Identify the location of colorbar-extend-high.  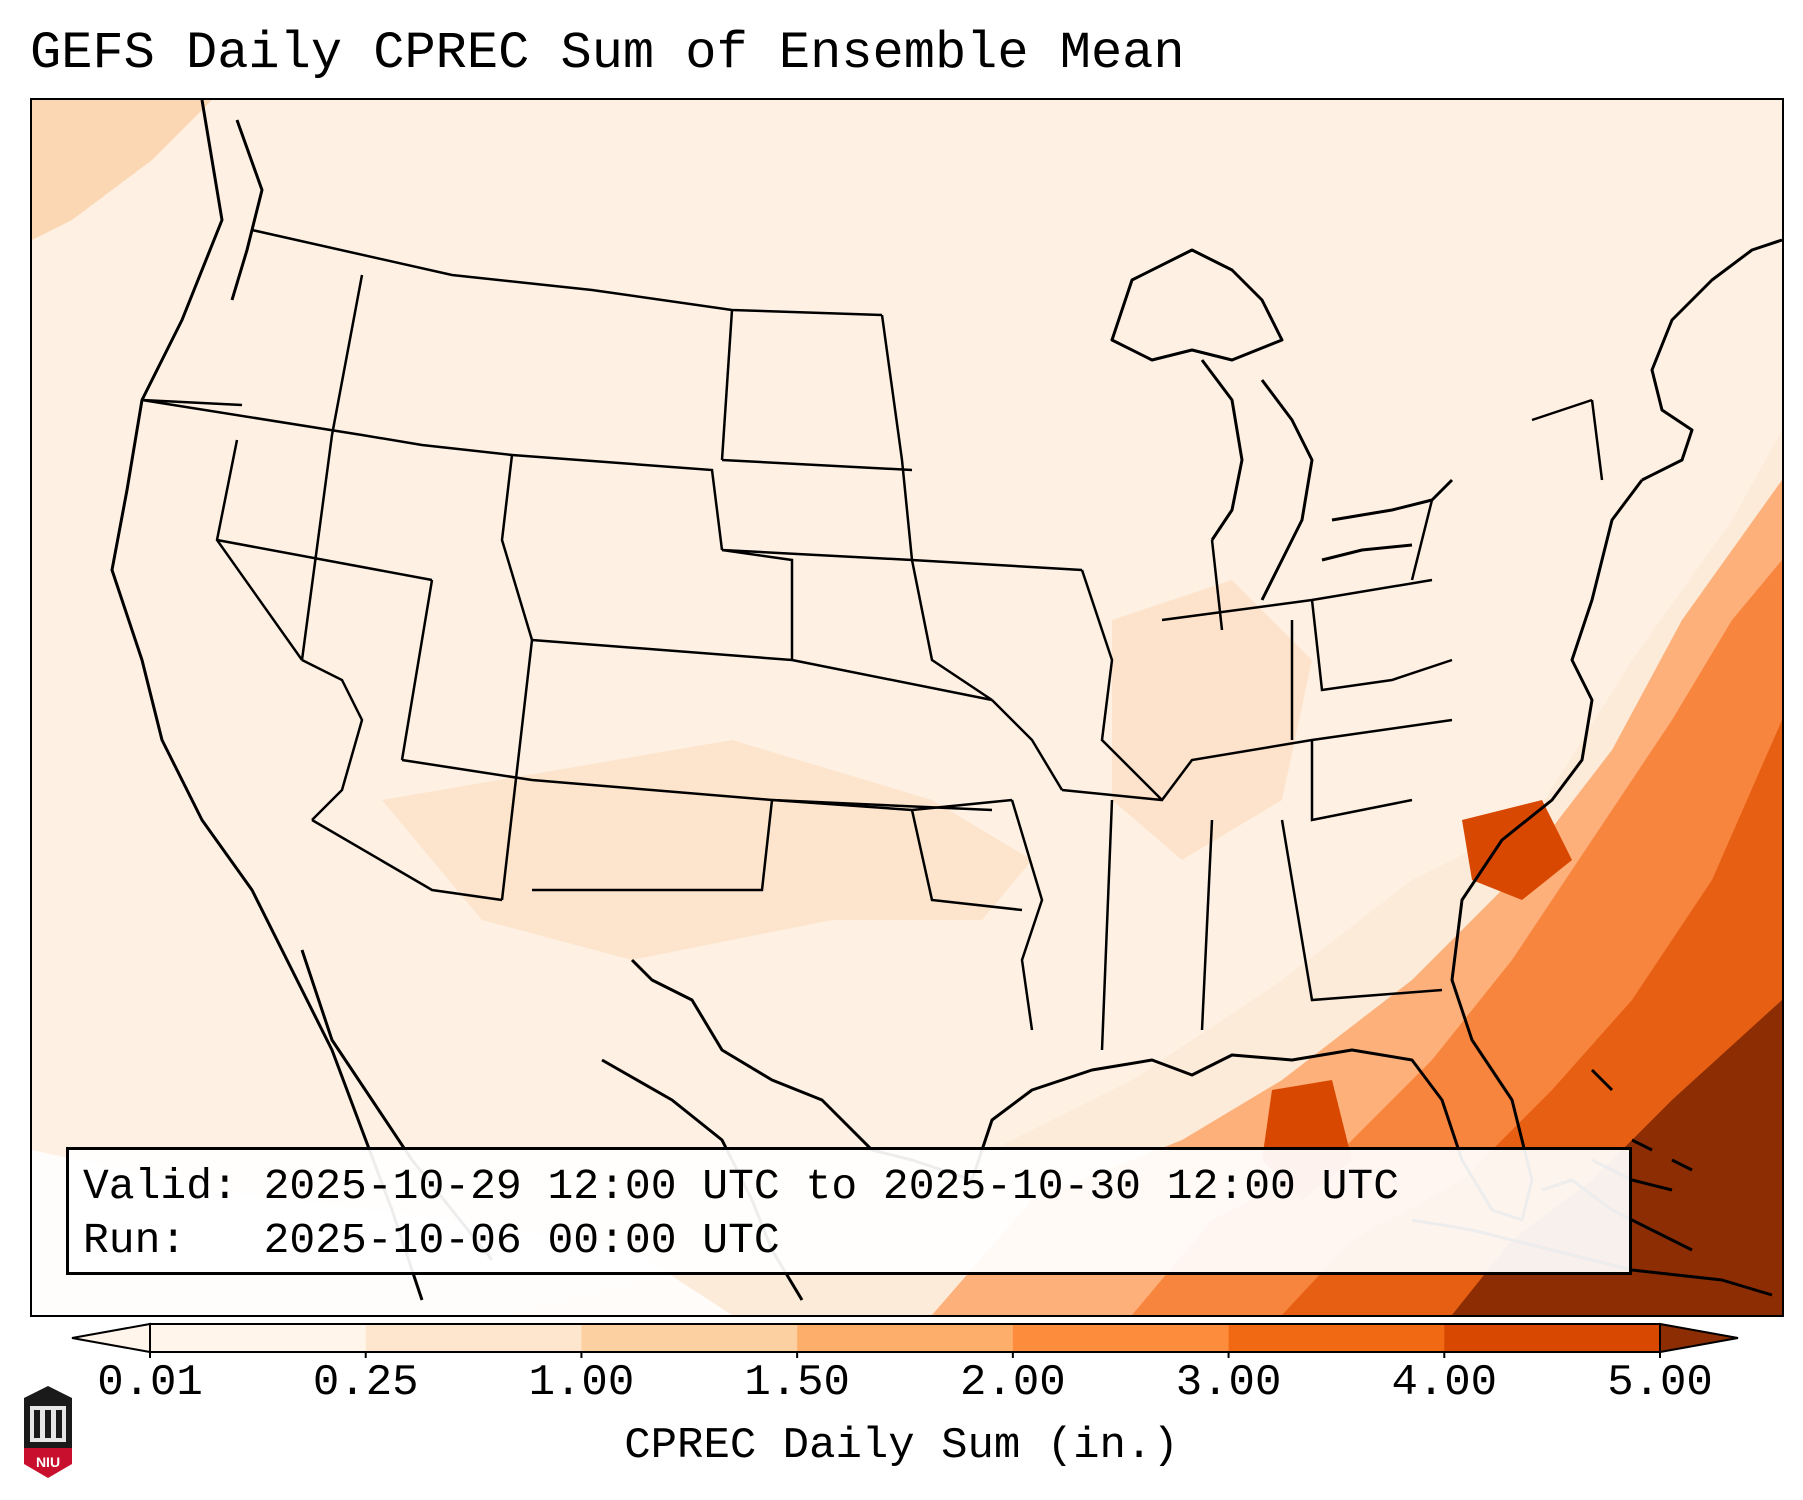
(1699, 1338).